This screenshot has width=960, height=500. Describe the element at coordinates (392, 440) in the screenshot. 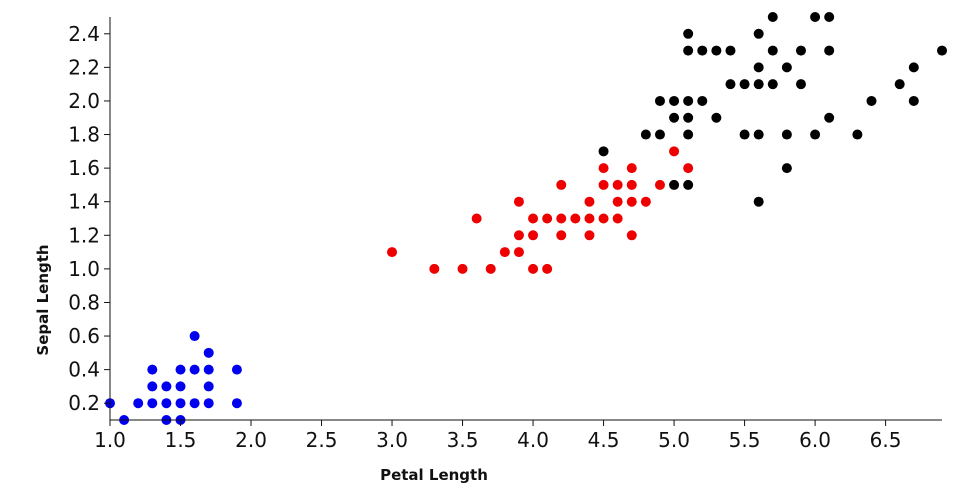

I see `x-tick-label: 3.0` at that location.